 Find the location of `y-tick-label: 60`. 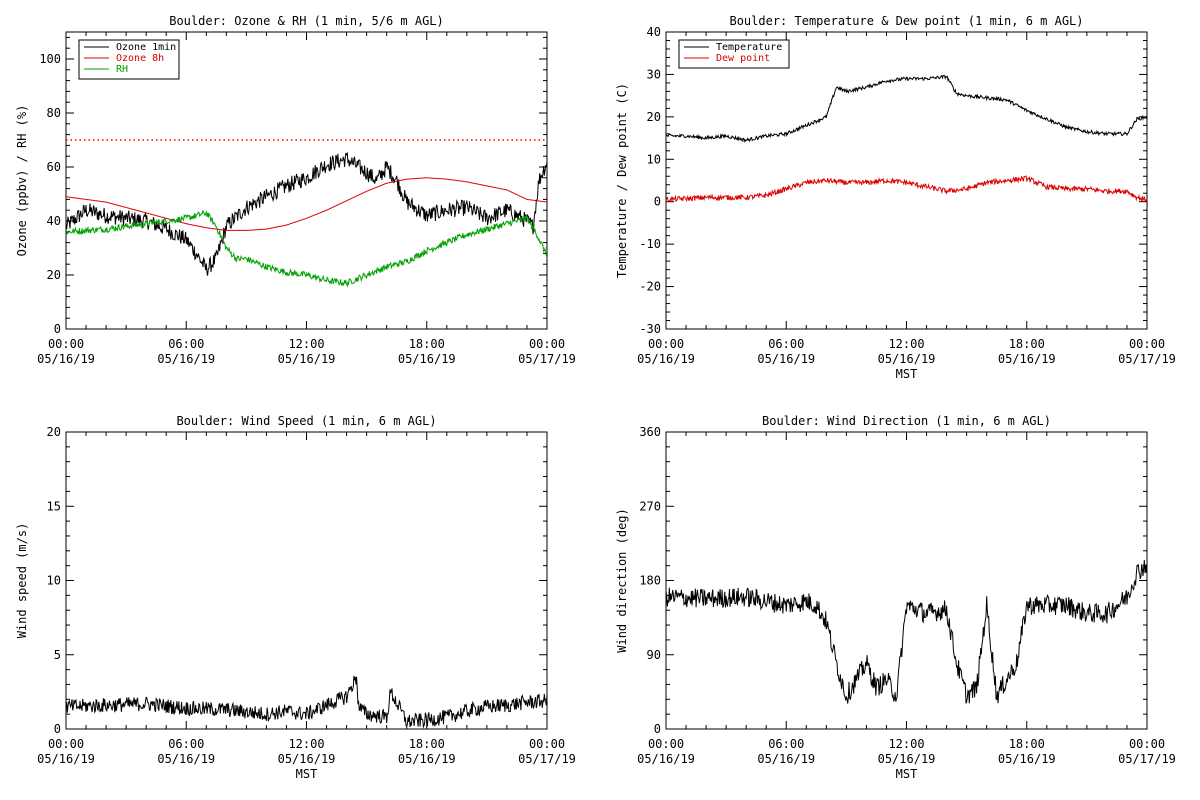

y-tick-label: 60 is located at coordinates (54, 167).